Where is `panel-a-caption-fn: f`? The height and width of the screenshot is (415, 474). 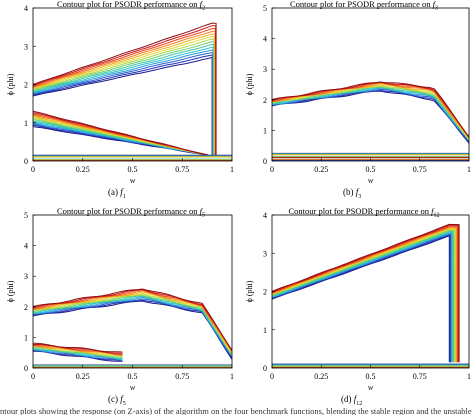
panel-a-caption-fn: f is located at coordinates (121, 192).